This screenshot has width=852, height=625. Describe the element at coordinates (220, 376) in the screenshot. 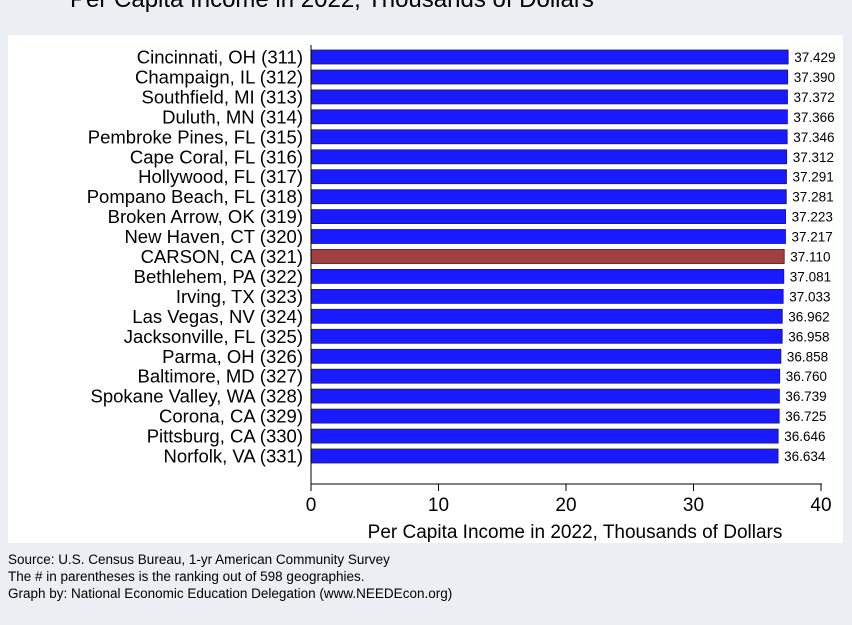

I see `category-label: Baltimore, MD (327)` at that location.